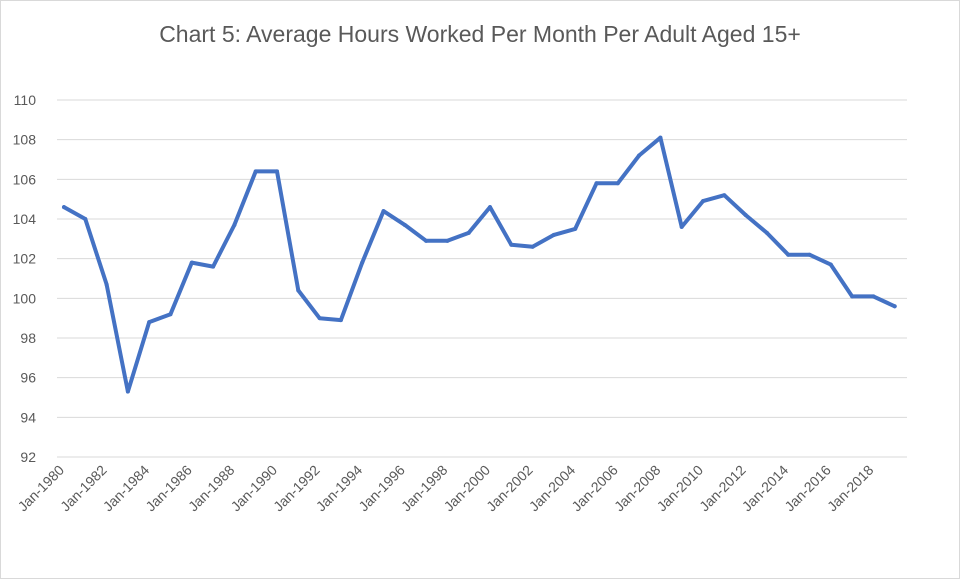 Image resolution: width=960 pixels, height=579 pixels. What do you see at coordinates (28, 338) in the screenshot?
I see `y-tick-label: 98` at bounding box center [28, 338].